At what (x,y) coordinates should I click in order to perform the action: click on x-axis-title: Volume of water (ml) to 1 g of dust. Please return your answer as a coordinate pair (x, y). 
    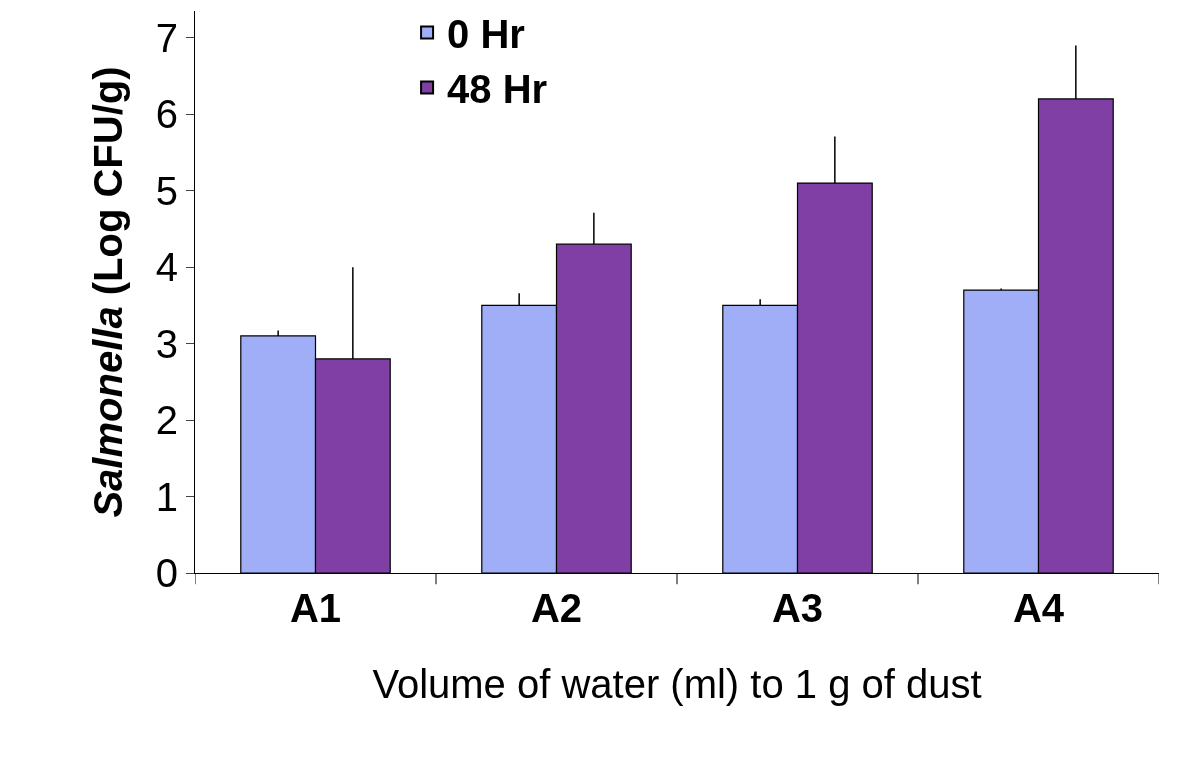
    Looking at the image, I should click on (677, 683).